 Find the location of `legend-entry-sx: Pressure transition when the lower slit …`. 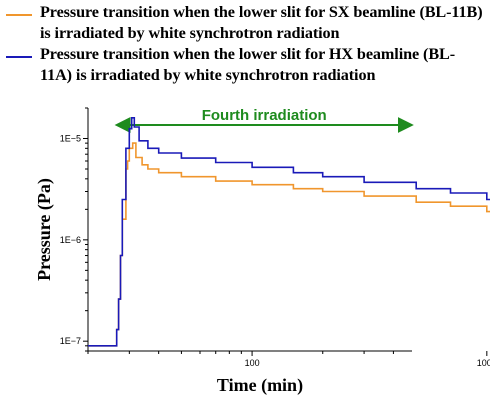

legend-entry-sx: Pressure transition when the lower slit … is located at coordinates (246, 23).